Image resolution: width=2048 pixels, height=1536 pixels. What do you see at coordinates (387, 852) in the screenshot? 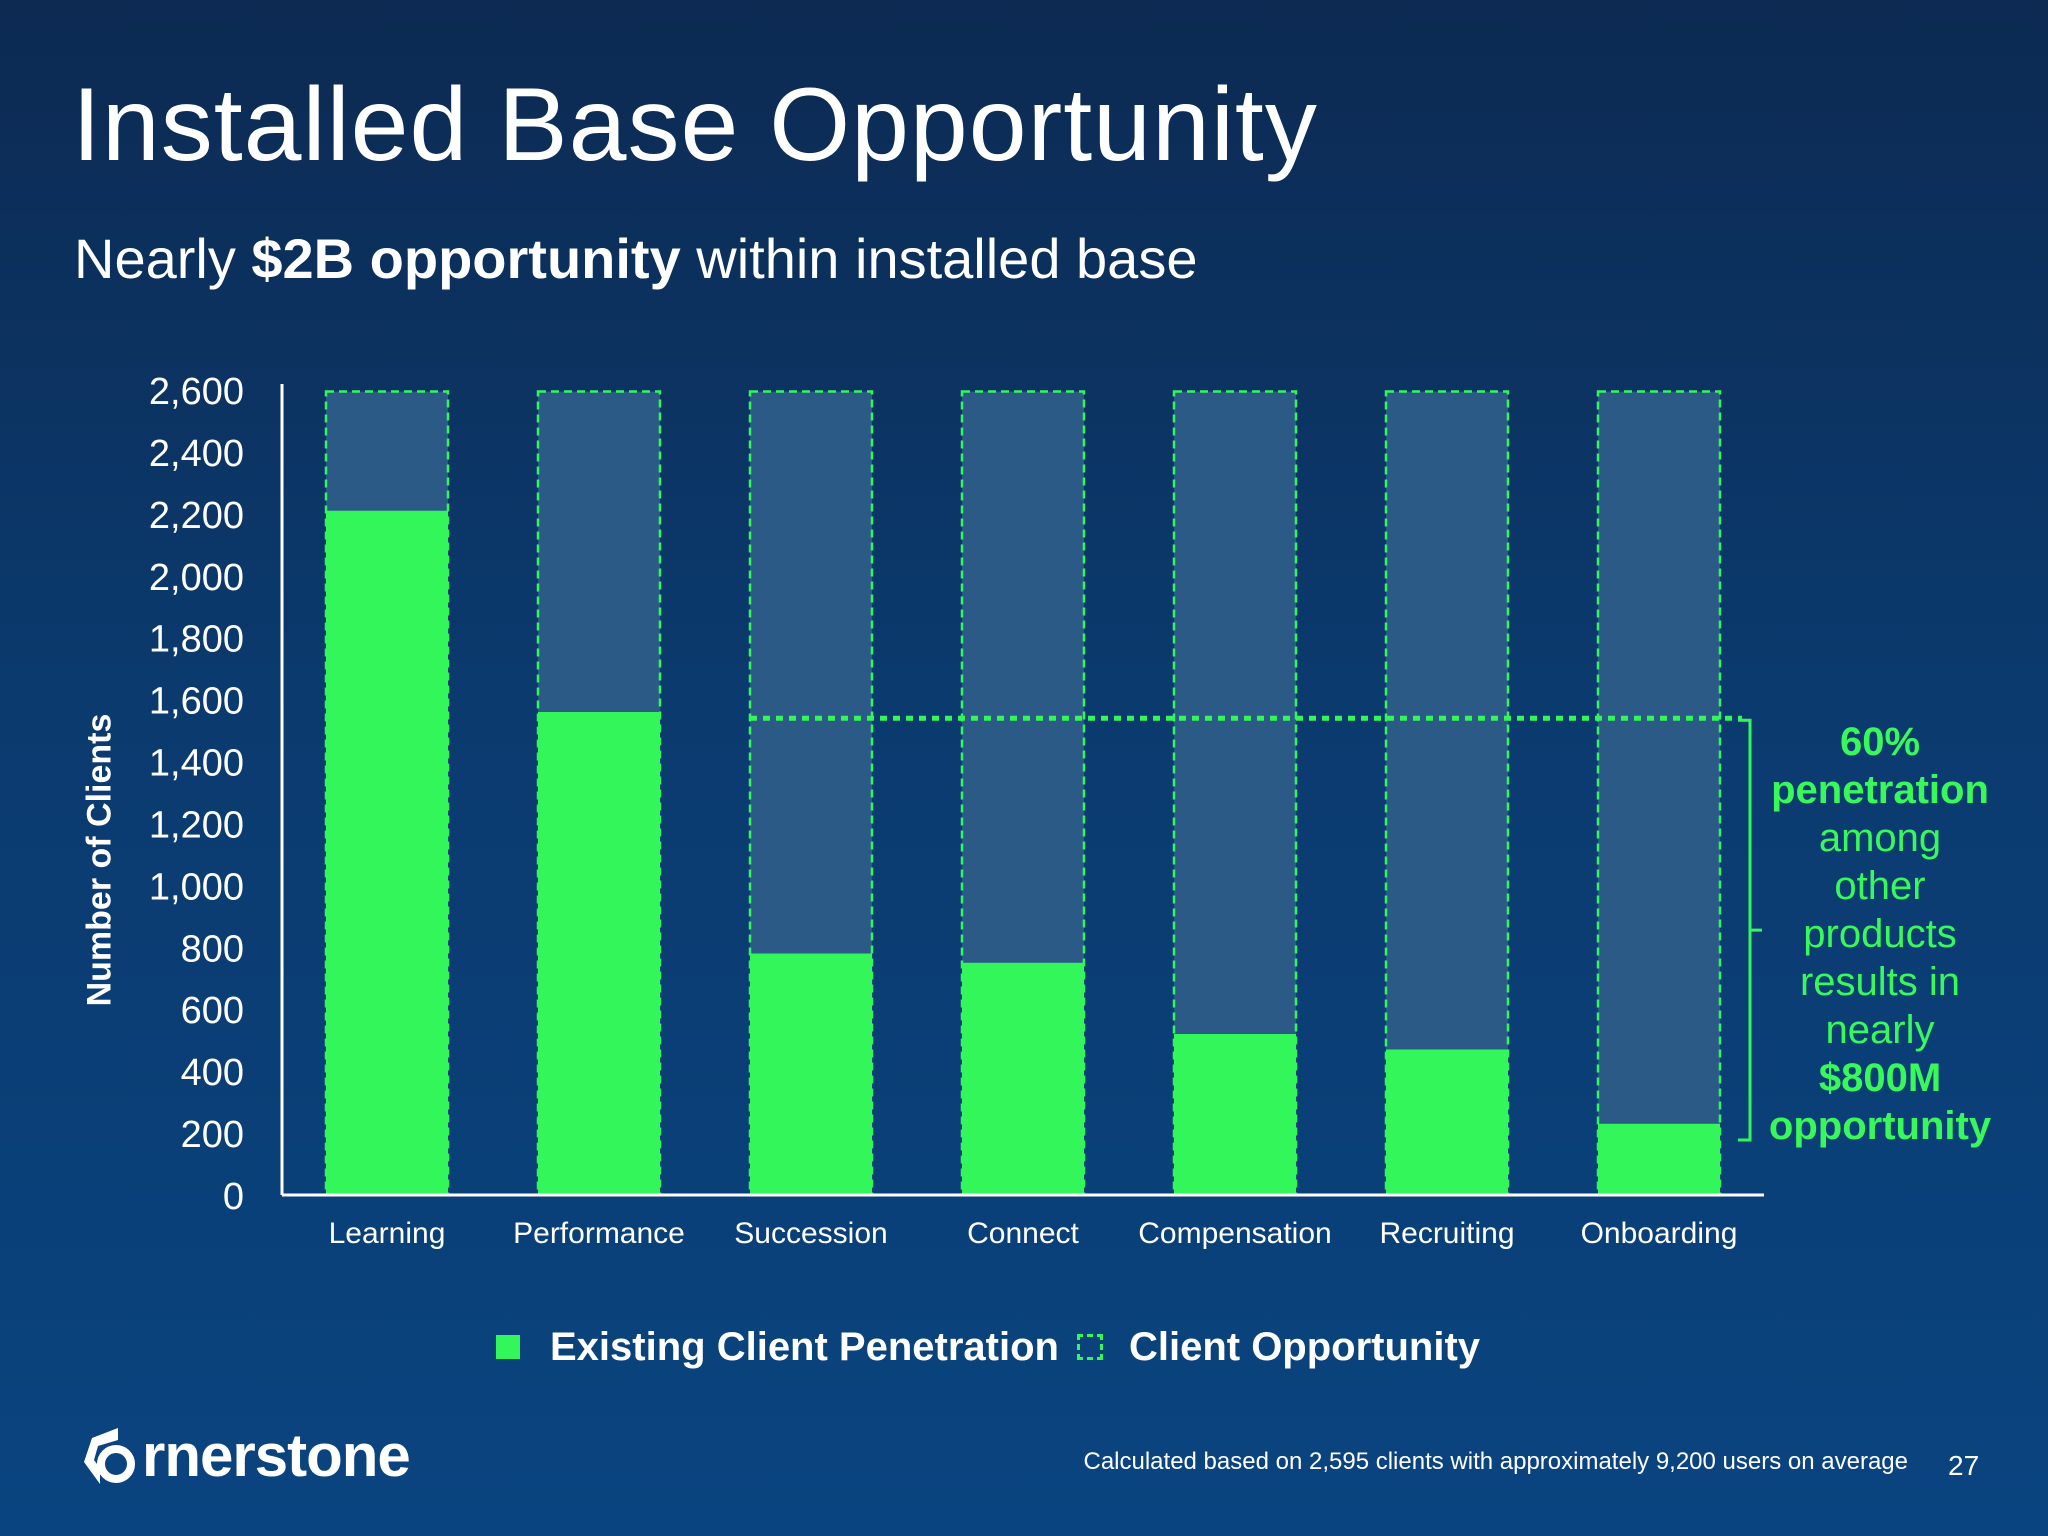
I see `existing-bar-learning` at bounding box center [387, 852].